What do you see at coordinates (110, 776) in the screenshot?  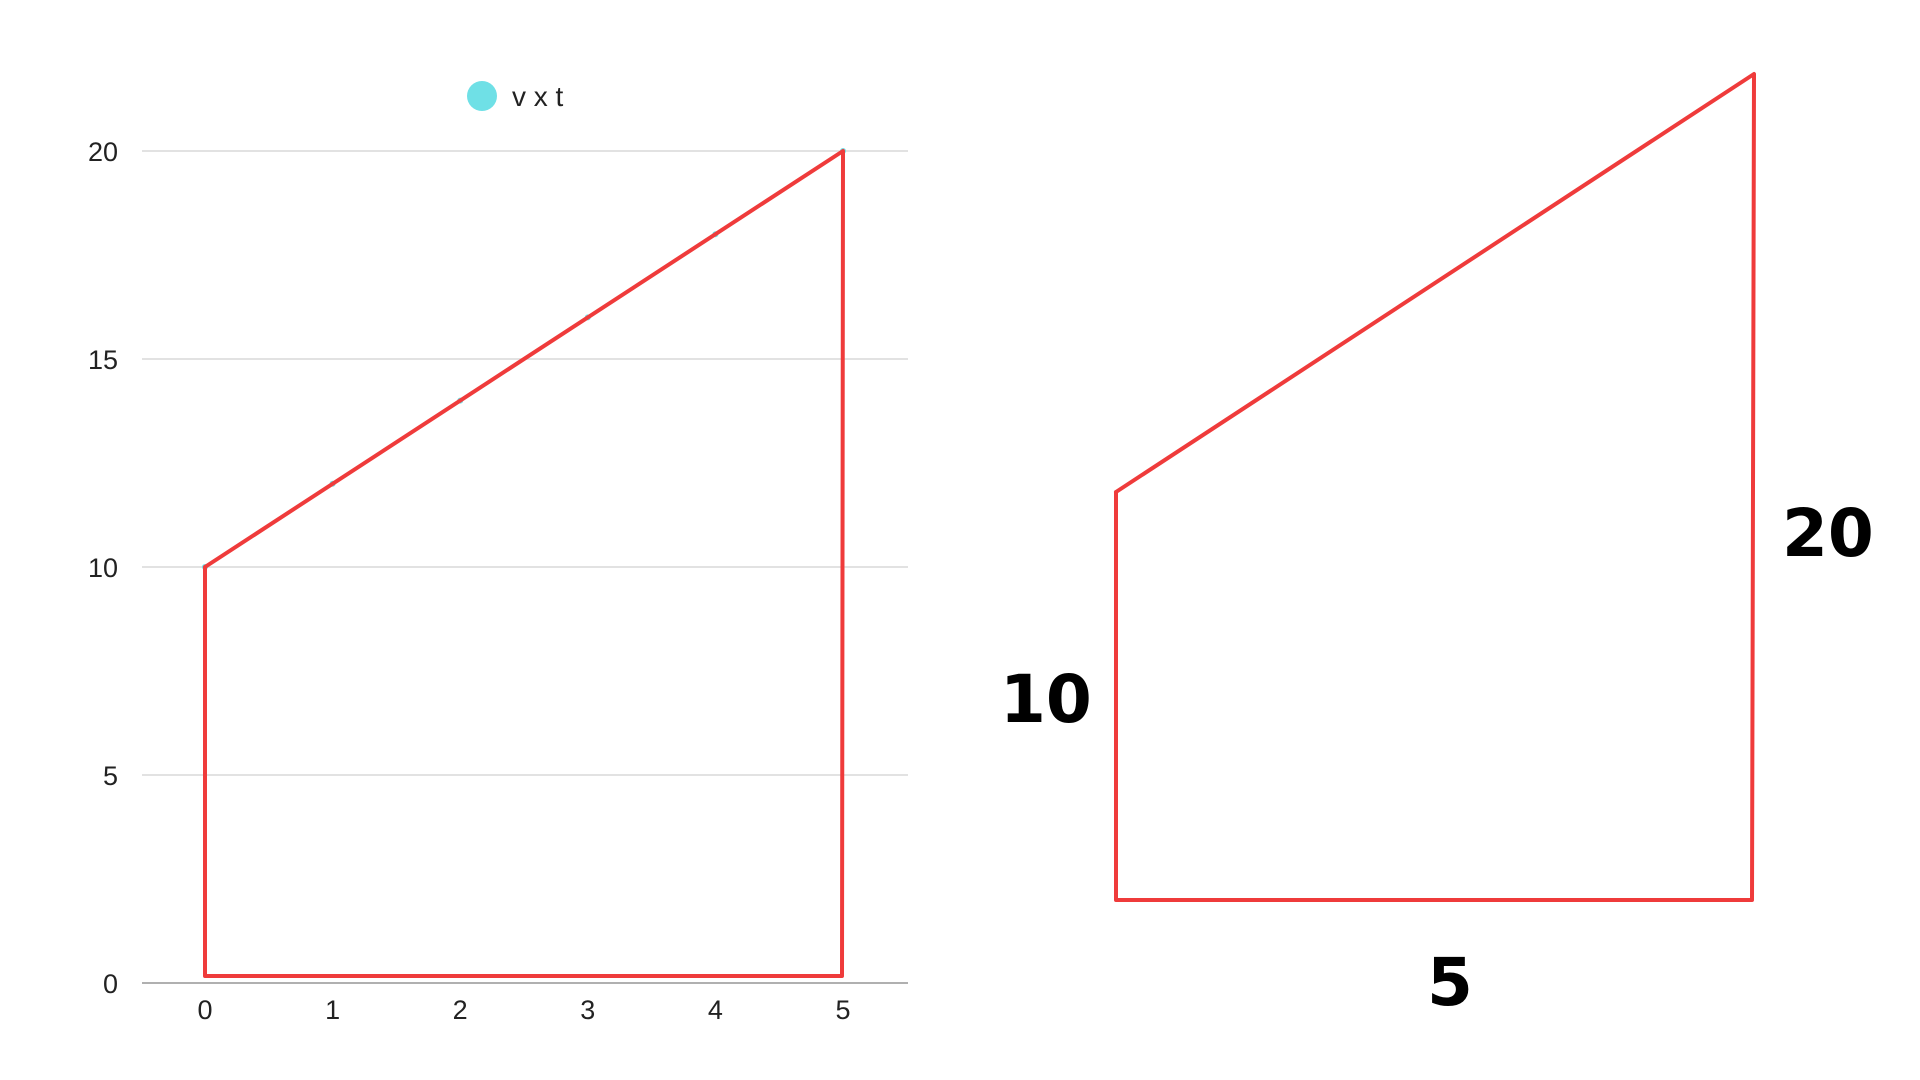 I see `y-tick-label-5: 5` at bounding box center [110, 776].